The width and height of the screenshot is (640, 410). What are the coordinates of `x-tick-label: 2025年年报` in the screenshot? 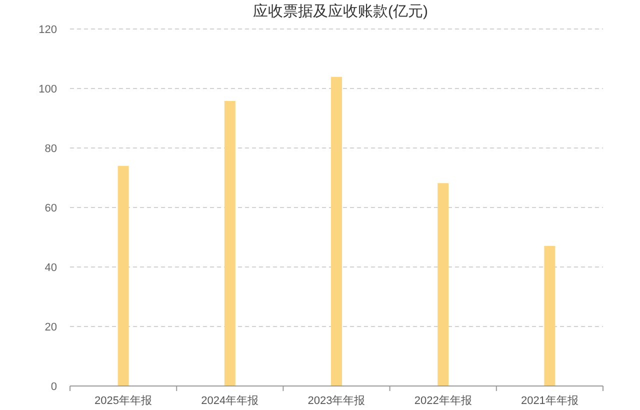 It's located at (123, 401).